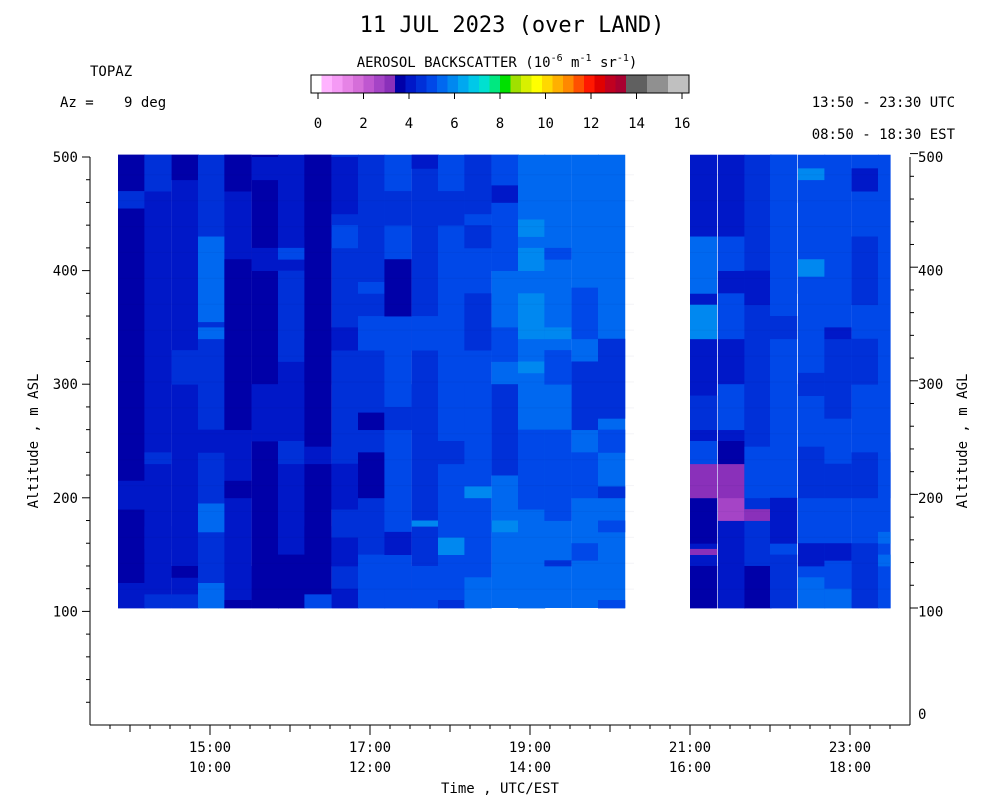 This screenshot has width=1000, height=800. I want to click on colorbar-tick-label: 14, so click(636, 124).